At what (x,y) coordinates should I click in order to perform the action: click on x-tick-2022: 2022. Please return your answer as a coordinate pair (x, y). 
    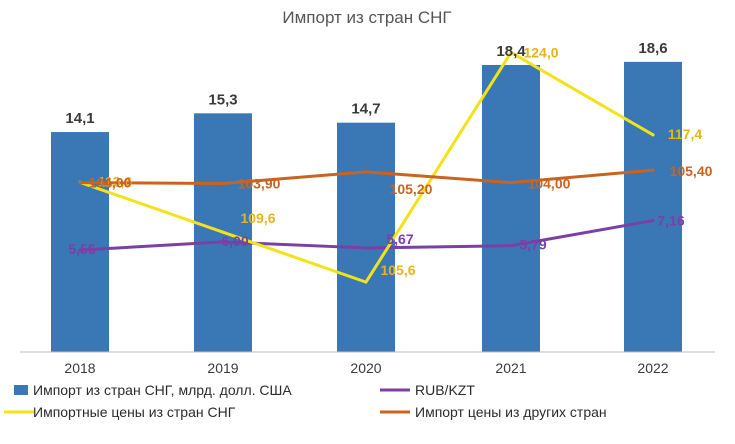
    Looking at the image, I should click on (652, 368).